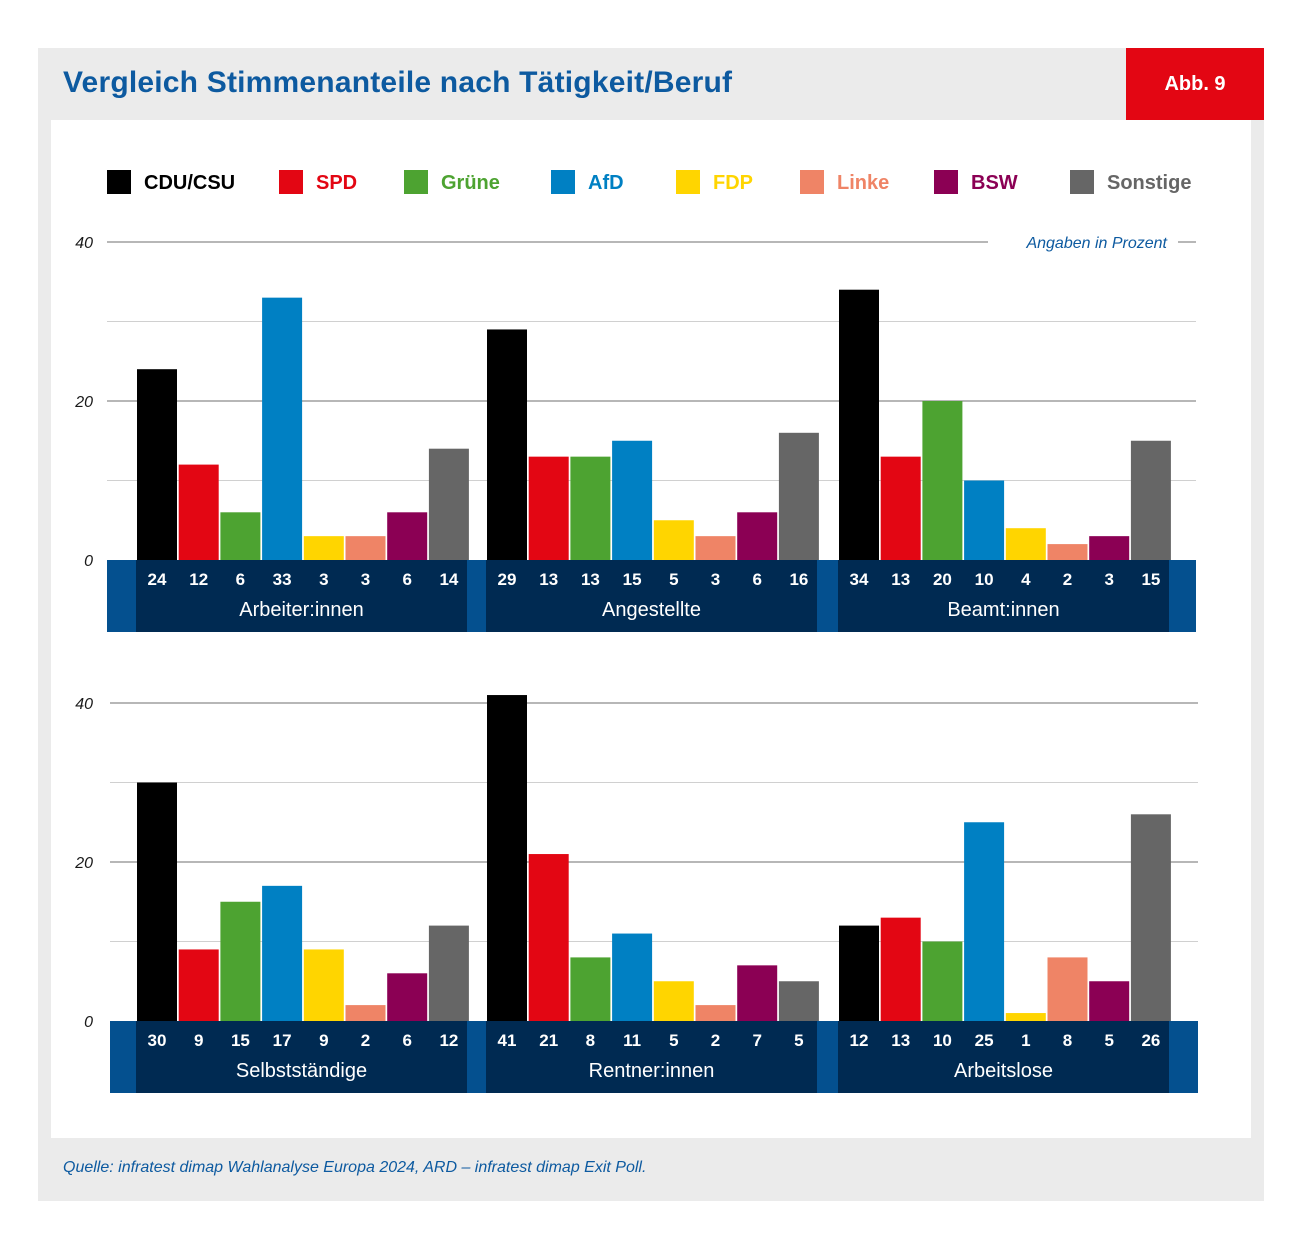 This screenshot has width=1292, height=1240. What do you see at coordinates (282, 579) in the screenshot?
I see `data-label: 33` at bounding box center [282, 579].